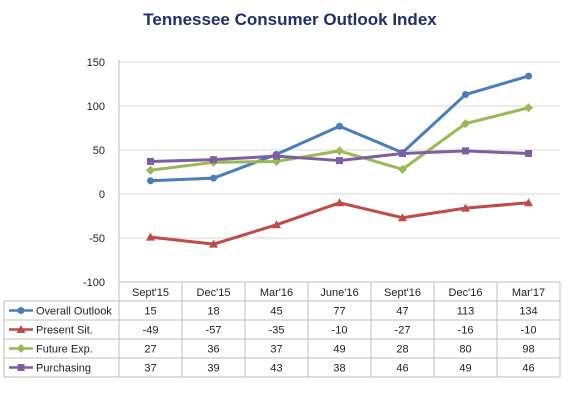  I want to click on x-tick-label: Sept'15, so click(150, 293).